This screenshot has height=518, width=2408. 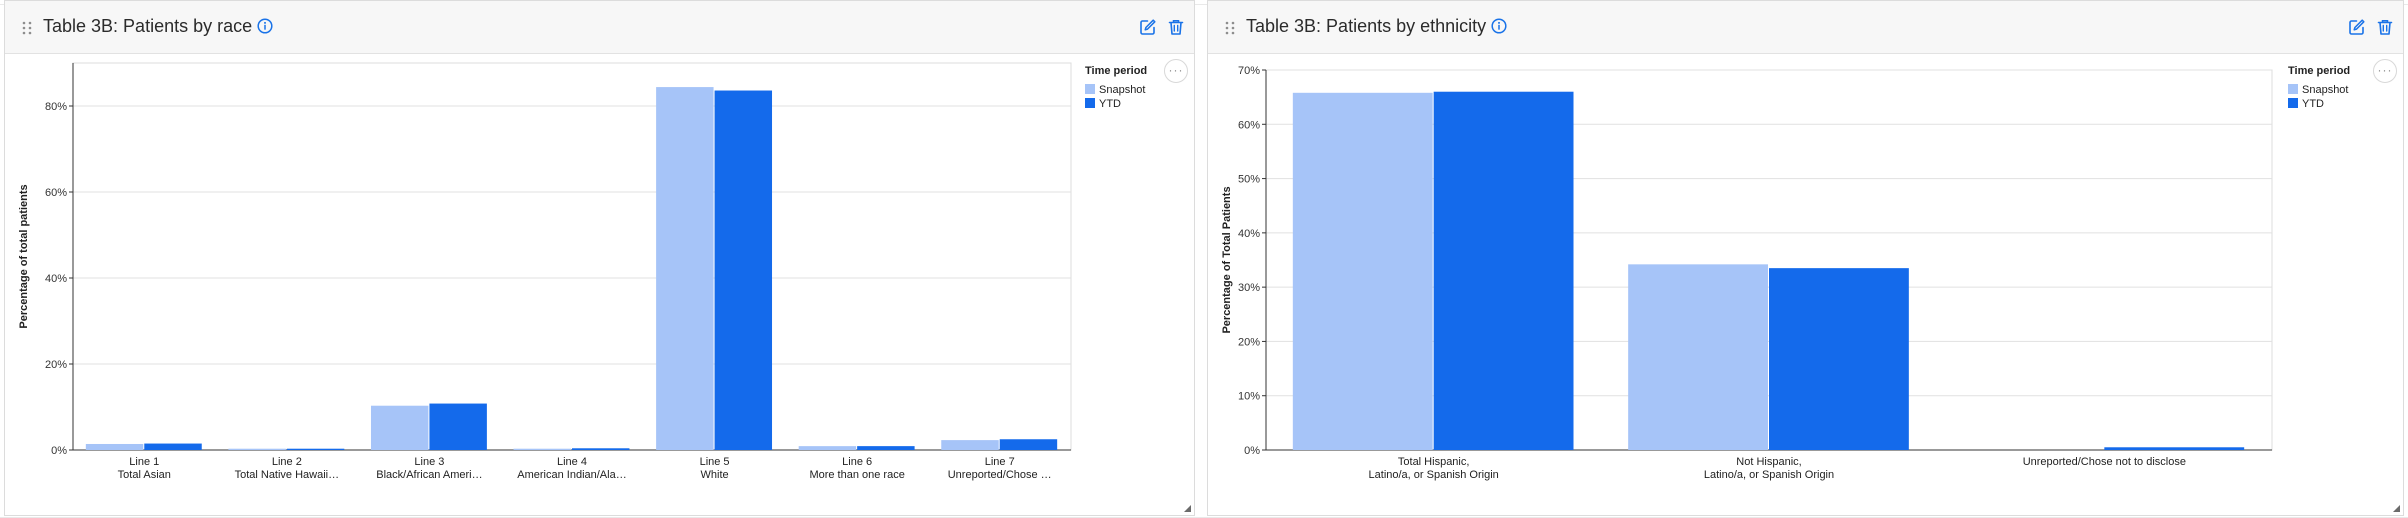 What do you see at coordinates (24, 256) in the screenshot?
I see `y-axis-title: Percentage of total patients` at bounding box center [24, 256].